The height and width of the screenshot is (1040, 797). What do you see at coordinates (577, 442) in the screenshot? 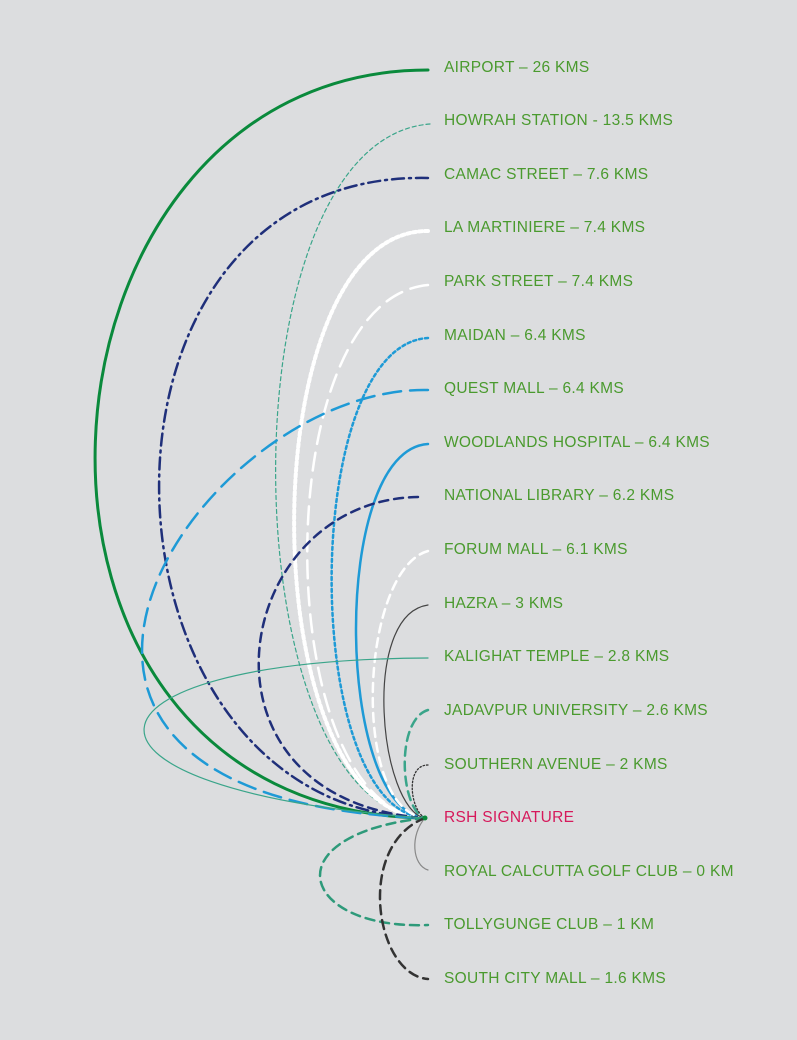
I see `label-woodlands-hospital: WOODLANDS HOSPITAL – 6.4 KMS` at bounding box center [577, 442].